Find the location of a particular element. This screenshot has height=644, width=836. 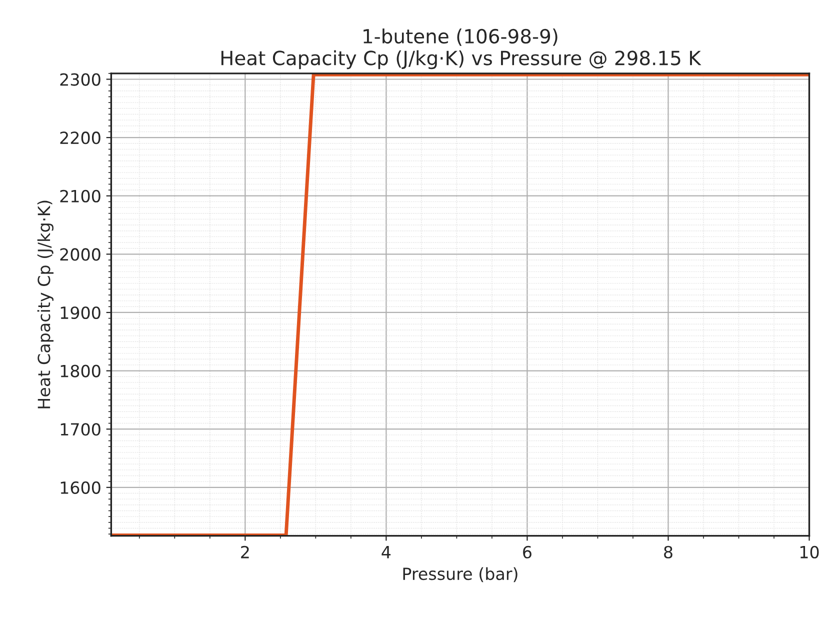

x-tick-label: 8 is located at coordinates (668, 552).